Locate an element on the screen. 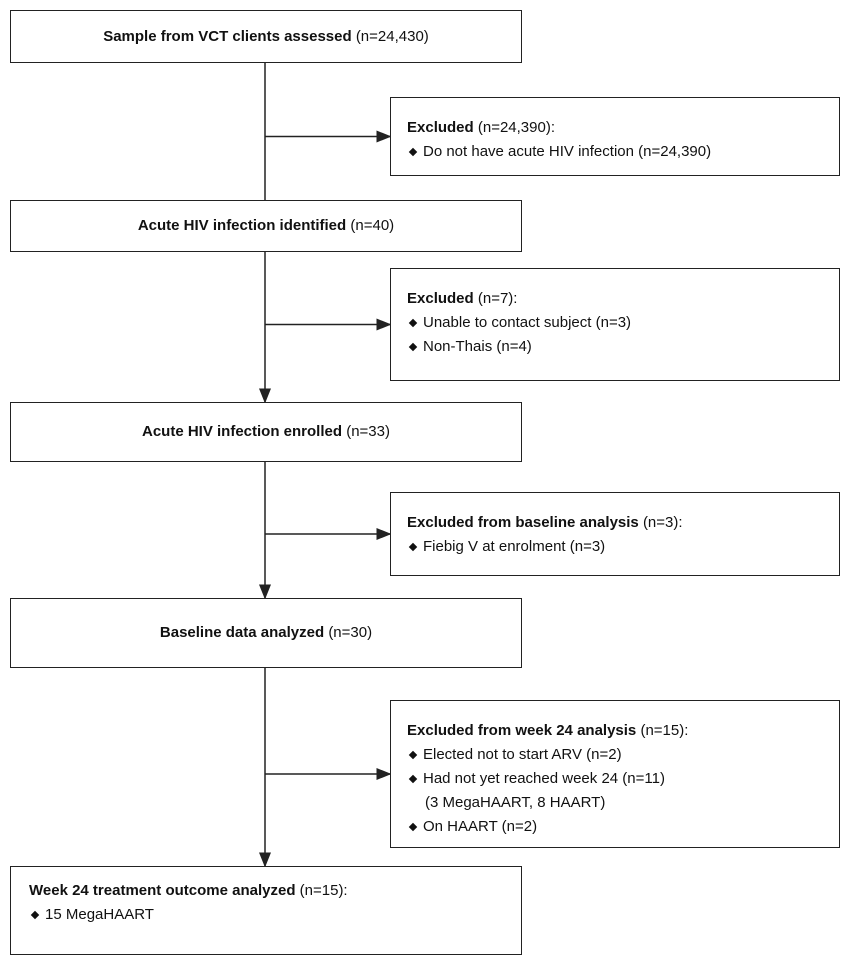 Image resolution: width=844 pixels, height=957 pixels. bullet-item: Elected not to start ARV (n=2) is located at coordinates (623, 755).